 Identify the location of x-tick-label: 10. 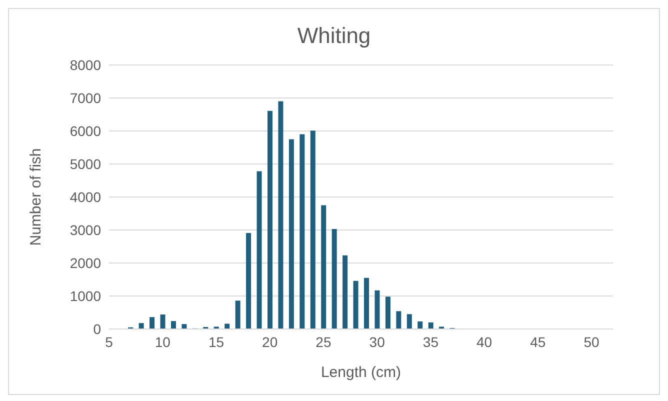
(162, 342).